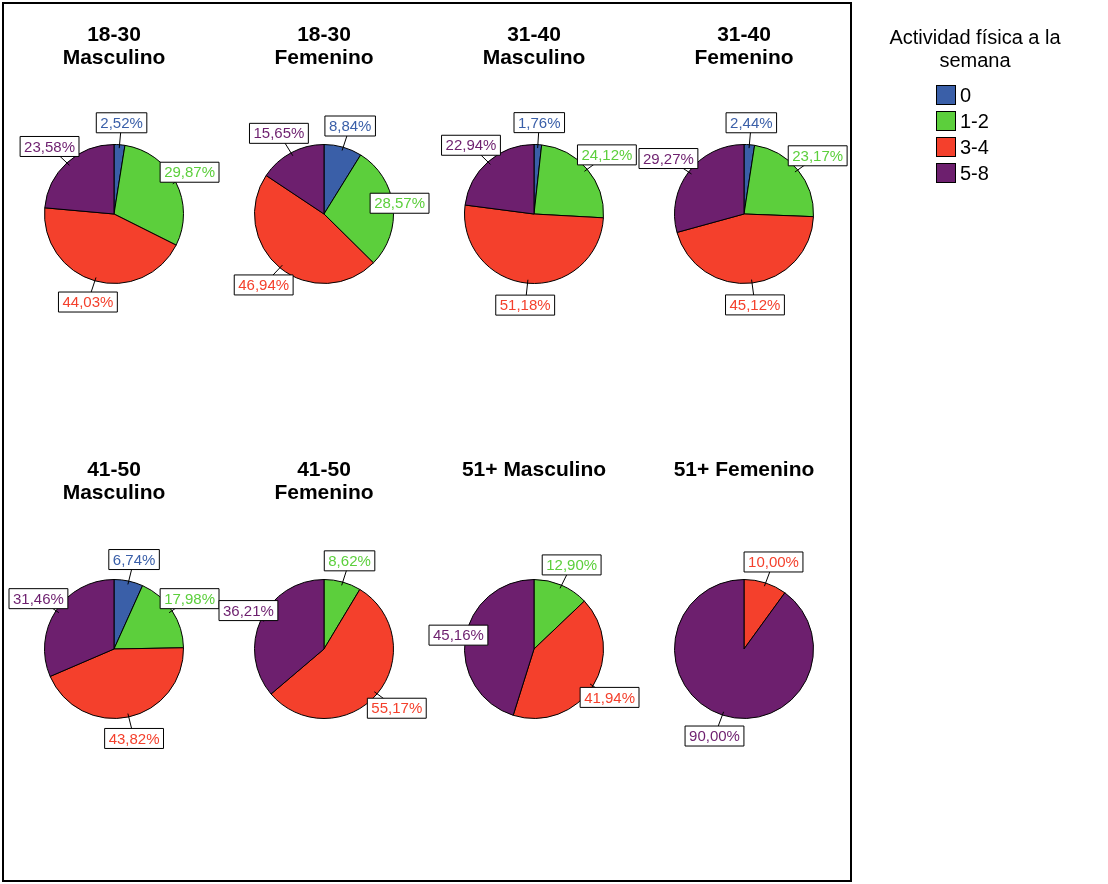 This screenshot has width=1108, height=884. I want to click on data-label: 23,58%, so click(49, 146).